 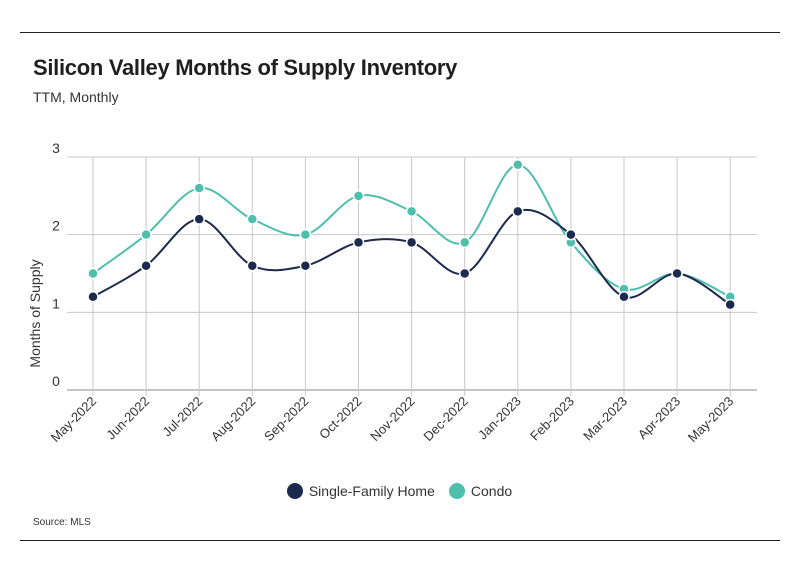 What do you see at coordinates (73, 419) in the screenshot?
I see `x-tick-label: May-2022` at bounding box center [73, 419].